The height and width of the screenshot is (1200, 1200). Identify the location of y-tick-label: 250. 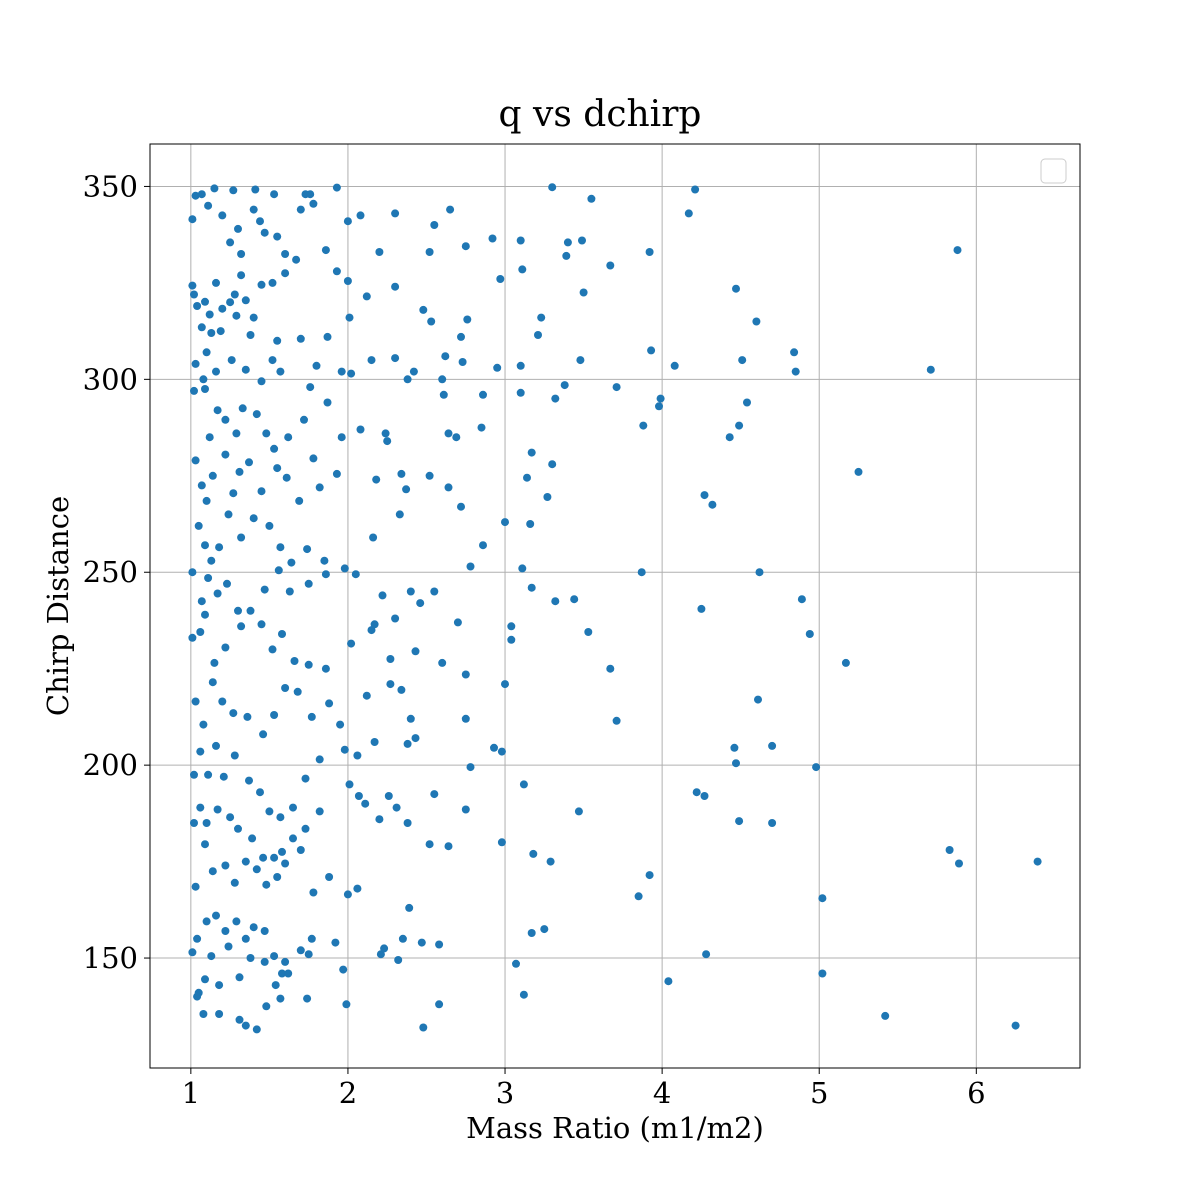
(110, 572).